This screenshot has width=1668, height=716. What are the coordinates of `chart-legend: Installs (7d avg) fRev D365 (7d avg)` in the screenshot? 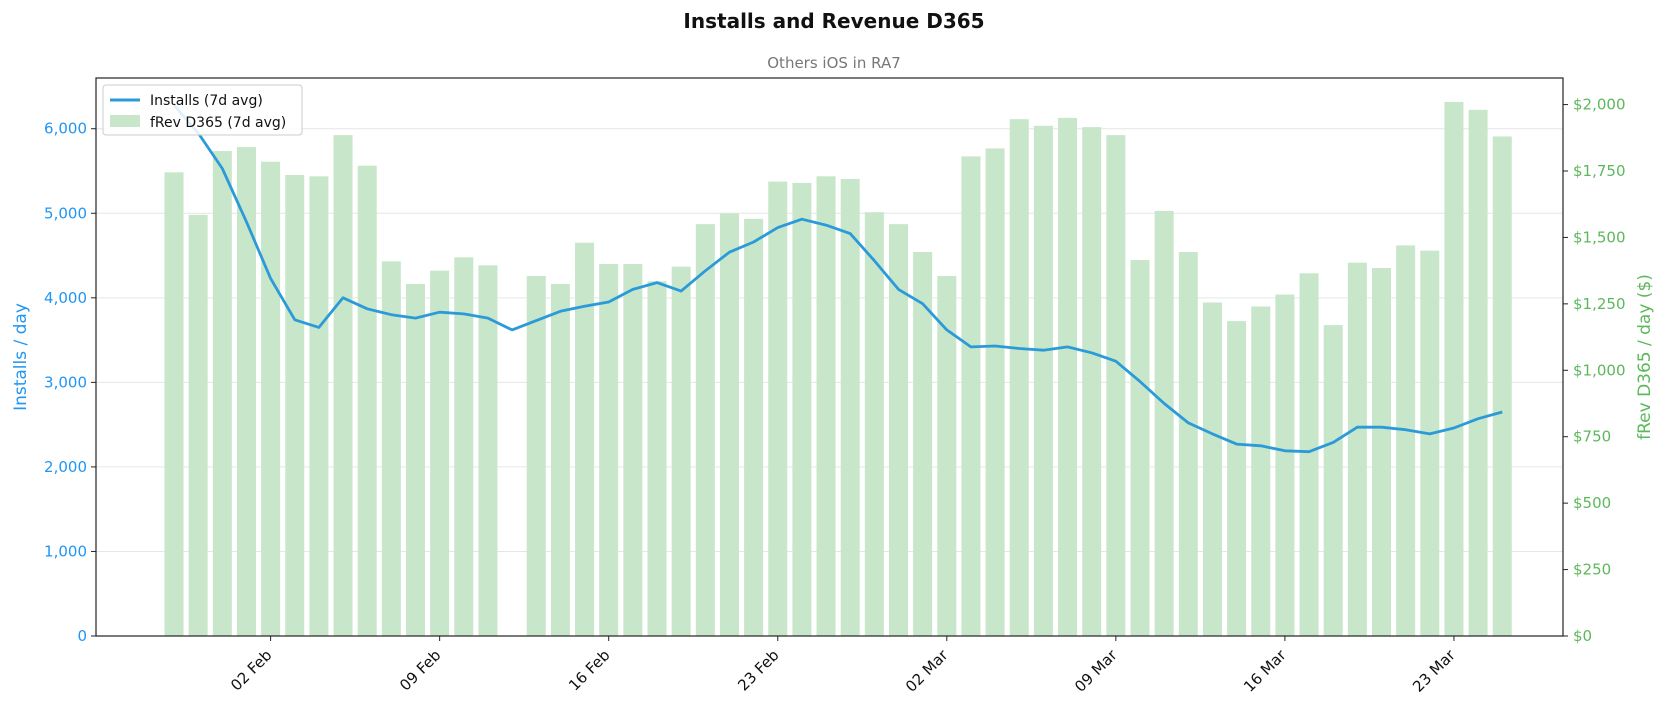 It's located at (202, 110).